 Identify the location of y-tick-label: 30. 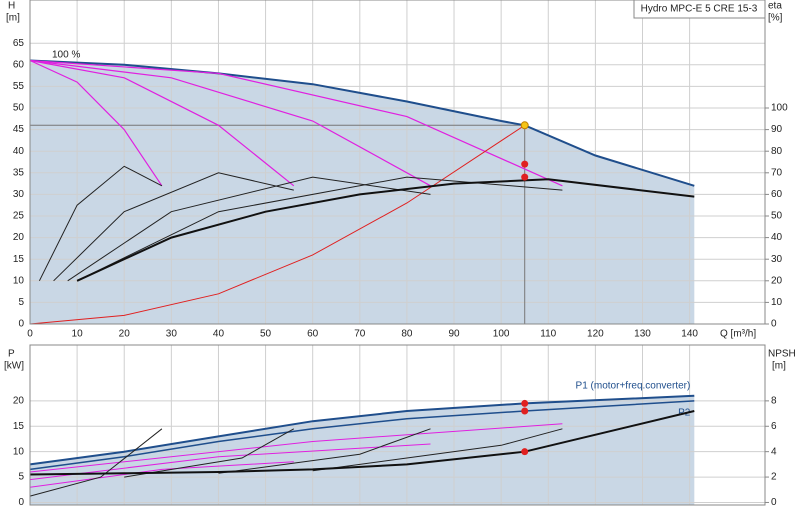
(19, 194).